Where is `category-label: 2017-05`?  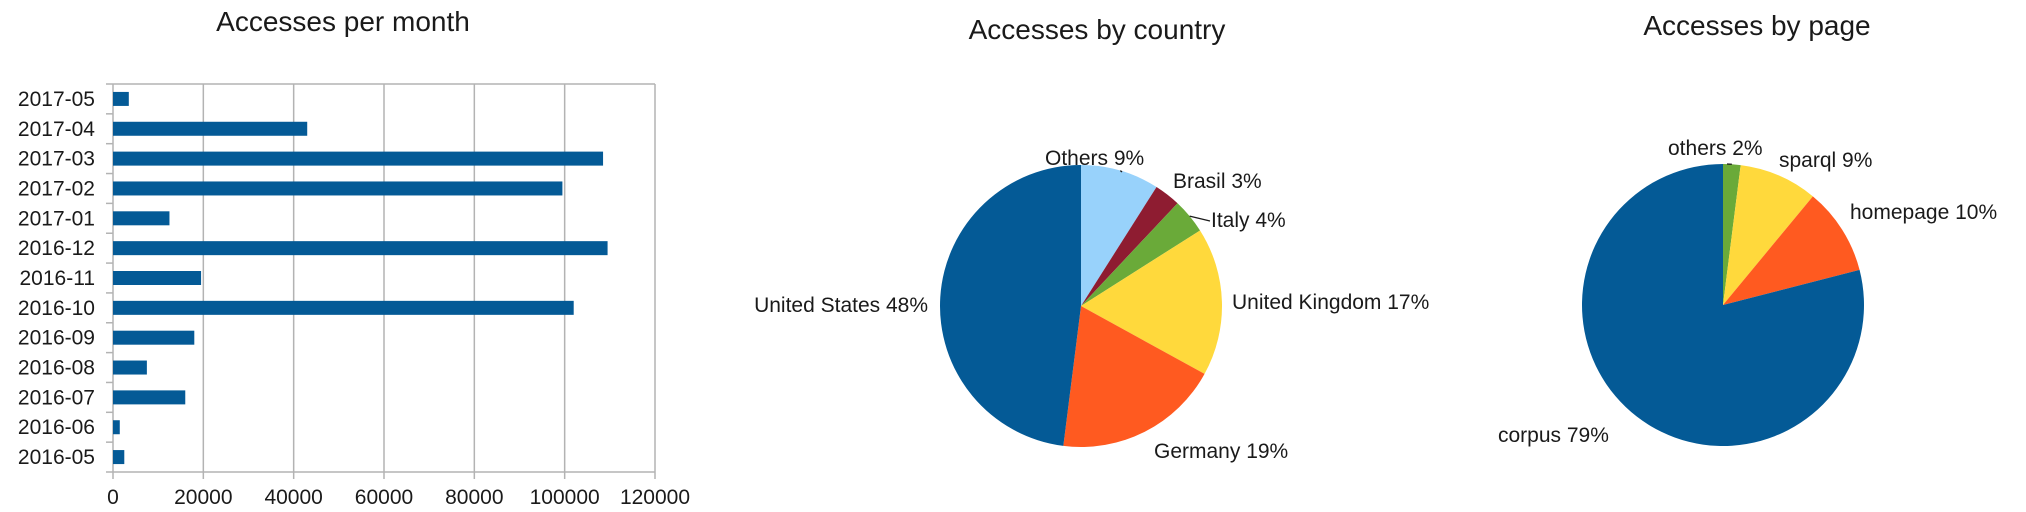 category-label: 2017-05 is located at coordinates (56, 99).